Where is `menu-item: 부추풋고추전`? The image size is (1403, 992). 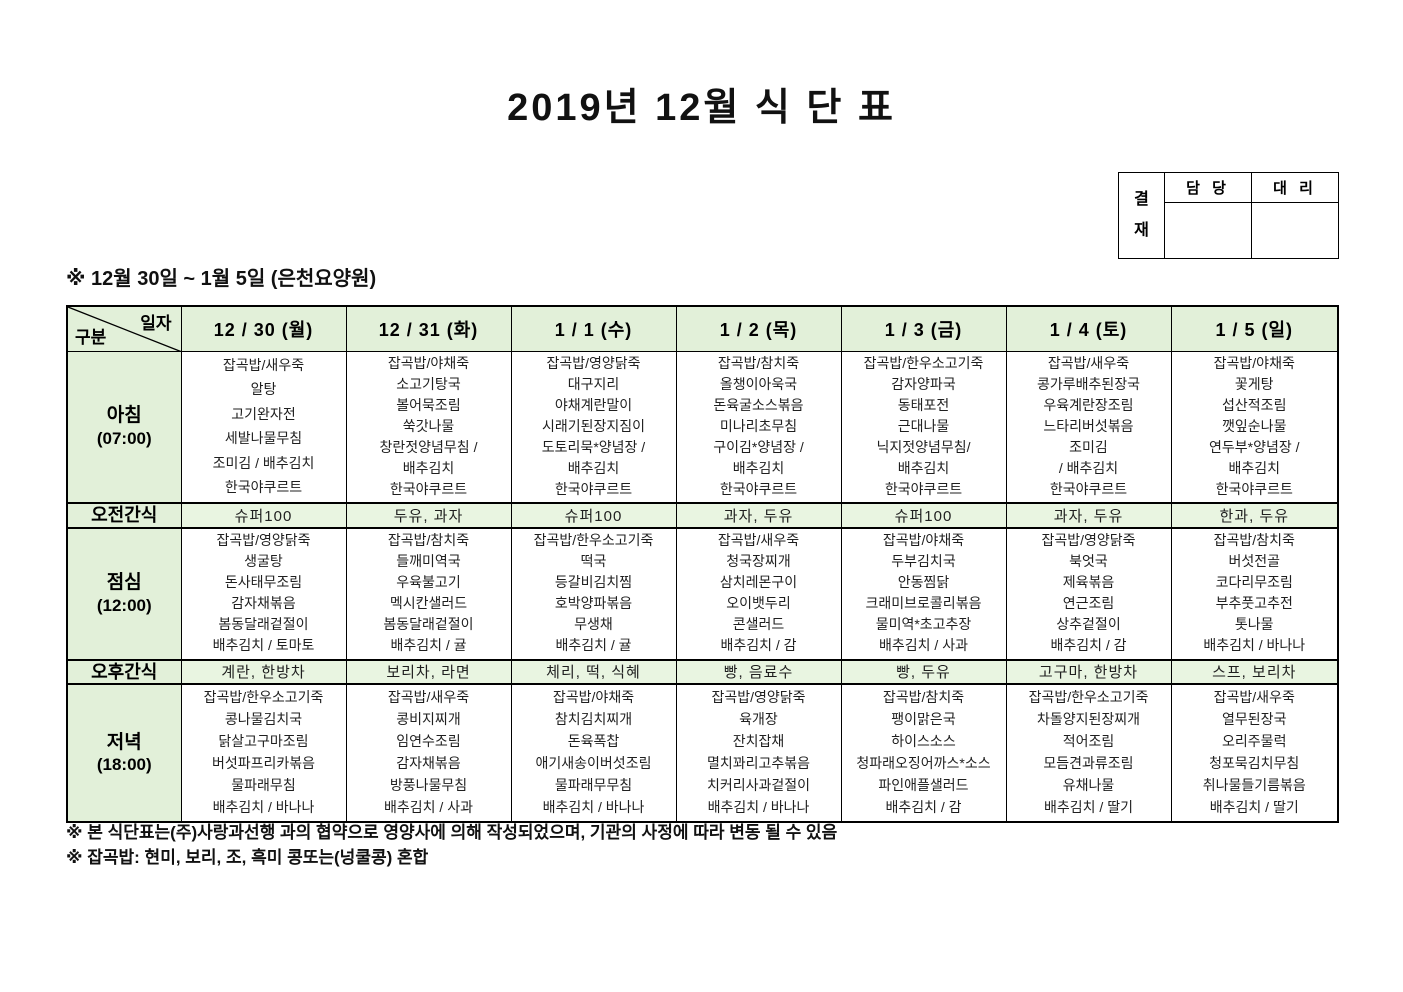 menu-item: 부추풋고추전 is located at coordinates (1254, 603).